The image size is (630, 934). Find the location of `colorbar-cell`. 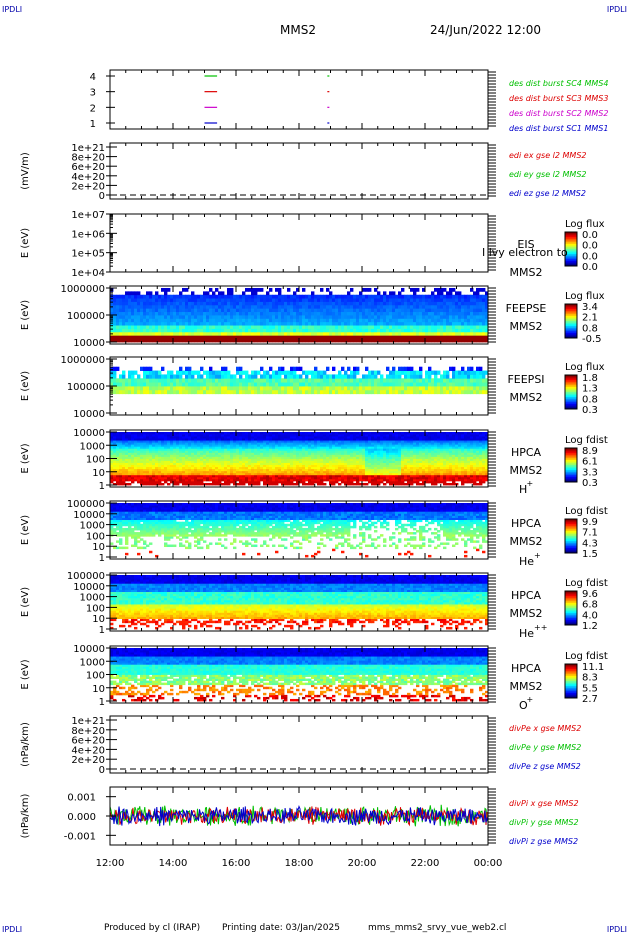

colorbar-cell is located at coordinates (571, 388).